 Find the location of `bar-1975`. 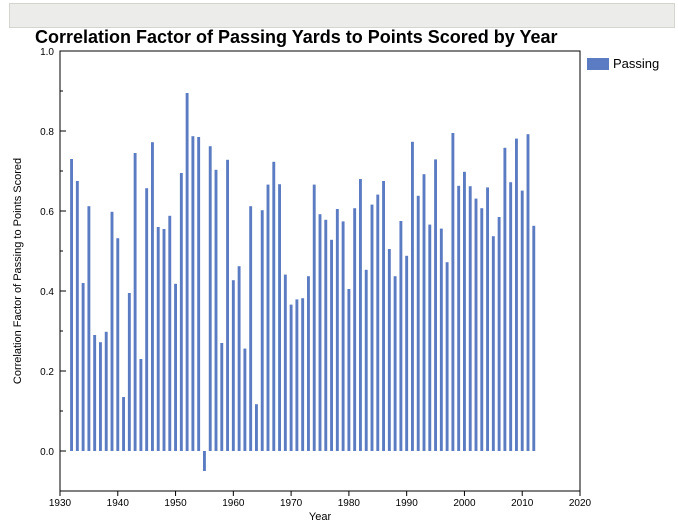

bar-1975 is located at coordinates (320, 332).